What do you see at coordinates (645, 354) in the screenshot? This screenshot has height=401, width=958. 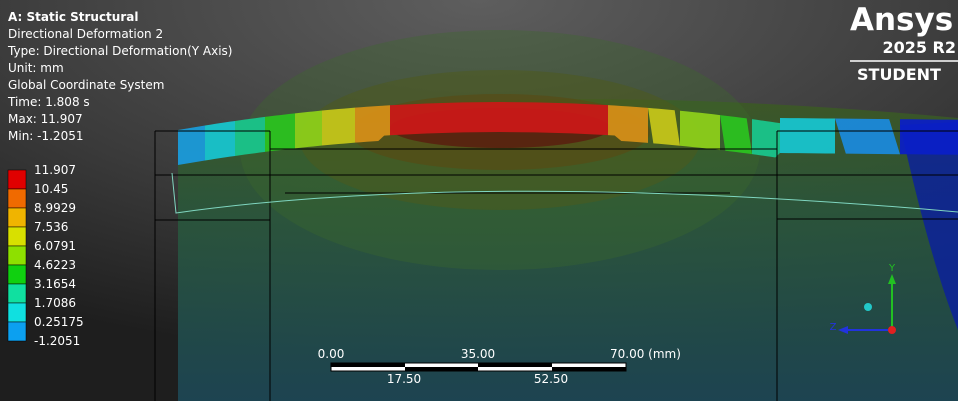 I see `scale-label: 70.00 (mm)` at bounding box center [645, 354].